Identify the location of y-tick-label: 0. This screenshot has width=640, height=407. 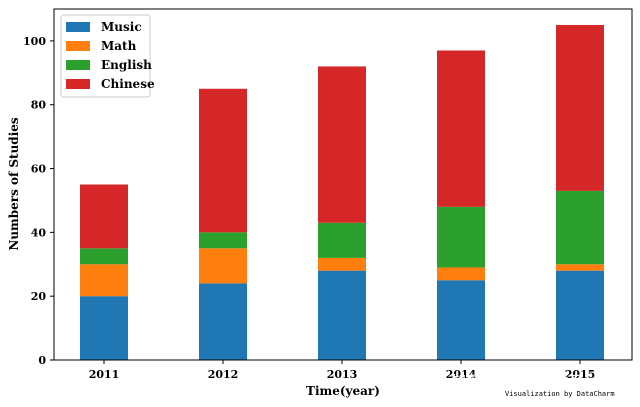
(42, 360).